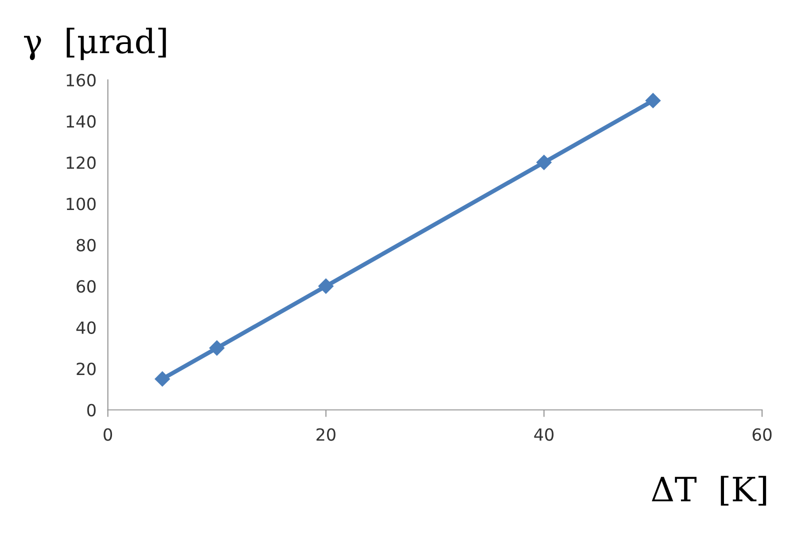 The width and height of the screenshot is (793, 533). Describe the element at coordinates (81, 204) in the screenshot. I see `y-tick-label: 100` at that location.